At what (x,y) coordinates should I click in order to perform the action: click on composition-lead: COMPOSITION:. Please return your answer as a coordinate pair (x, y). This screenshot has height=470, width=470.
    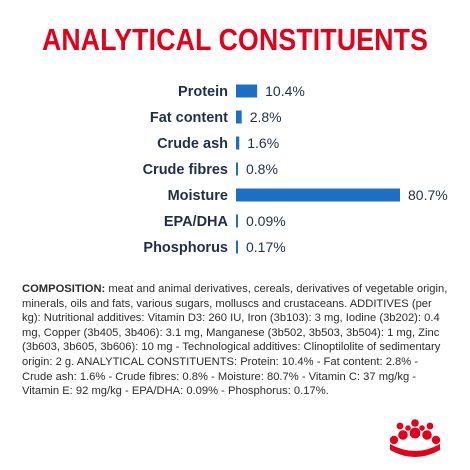
    Looking at the image, I should click on (64, 289).